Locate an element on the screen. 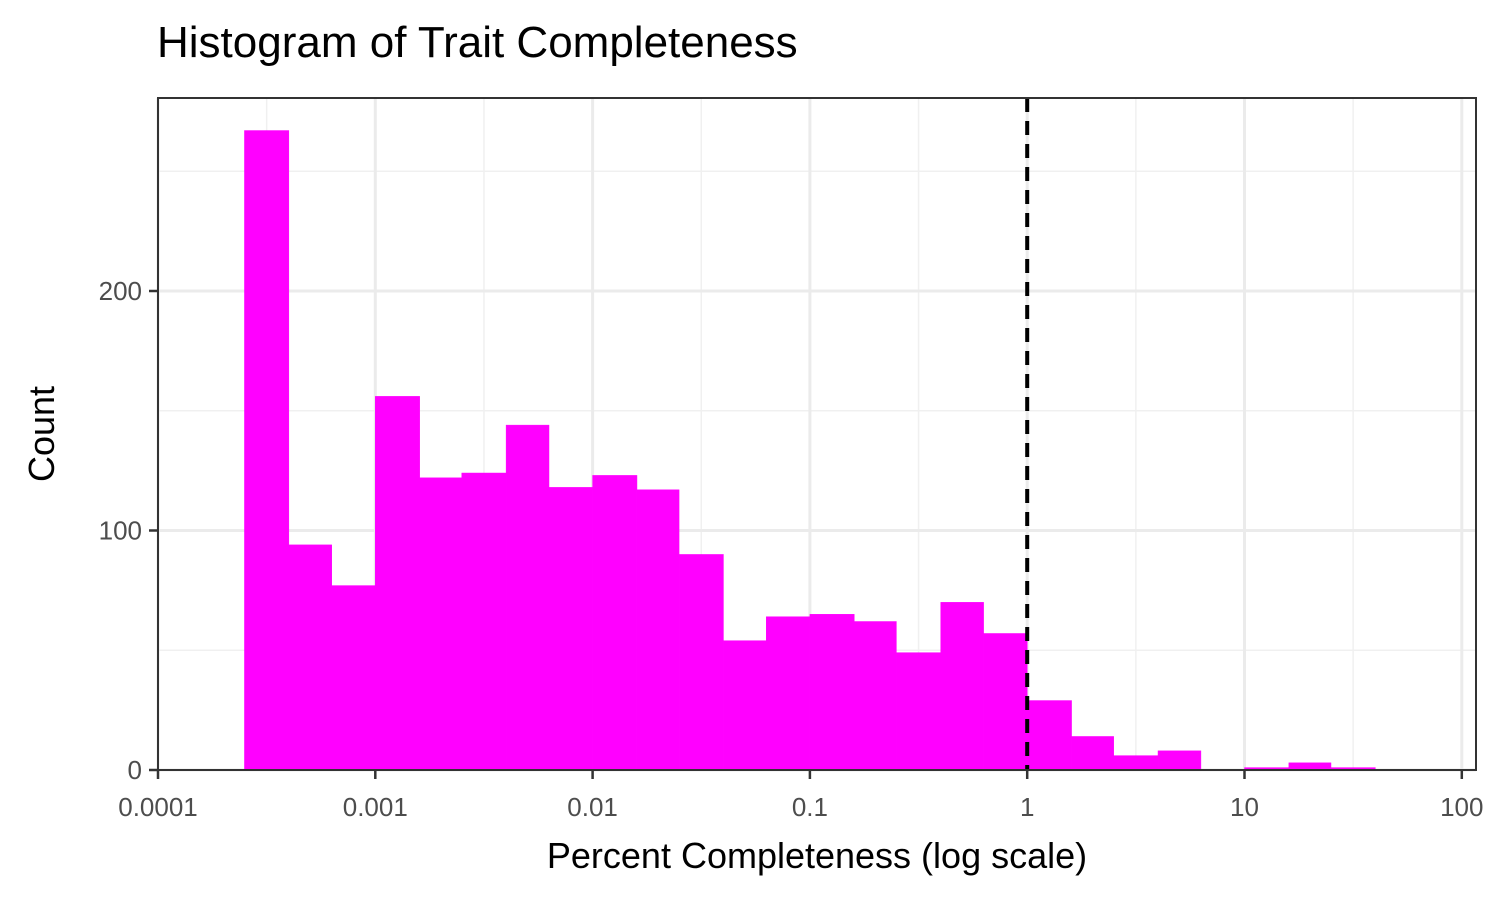 The width and height of the screenshot is (1500, 900). x-tick-label: 0.0001 is located at coordinates (158, 807).